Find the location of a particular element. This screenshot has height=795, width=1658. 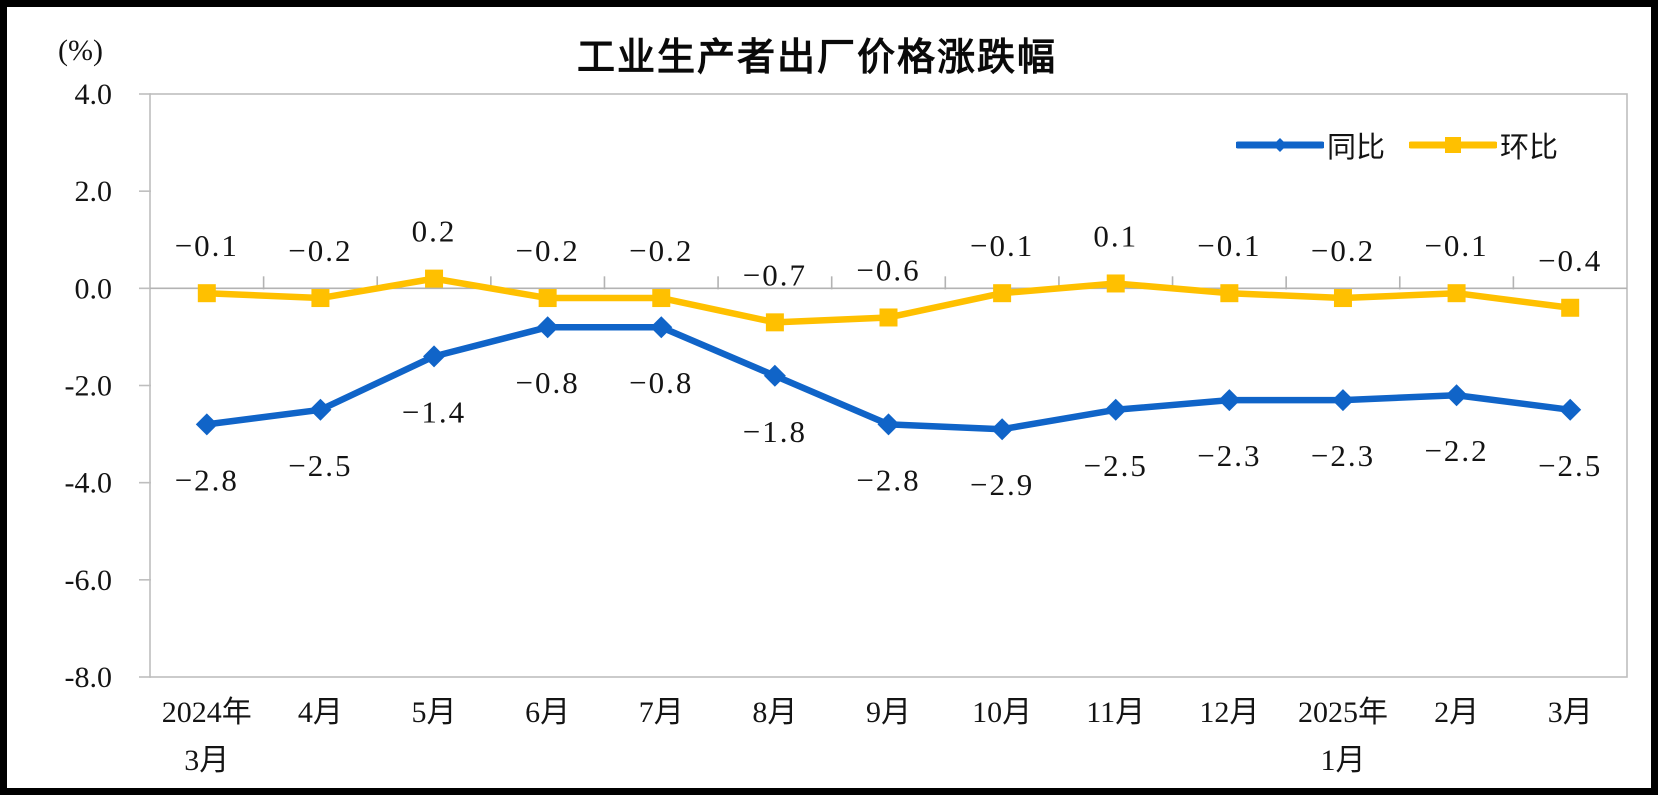

legend-item-1: 环比 is located at coordinates (1483, 145).